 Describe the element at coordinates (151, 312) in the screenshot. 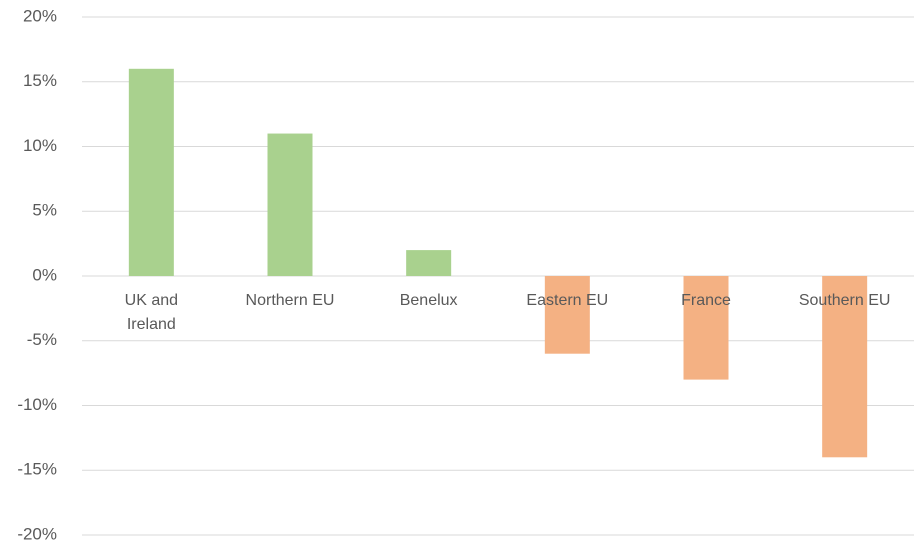

I see `x-tick-label: UK and Ireland` at that location.